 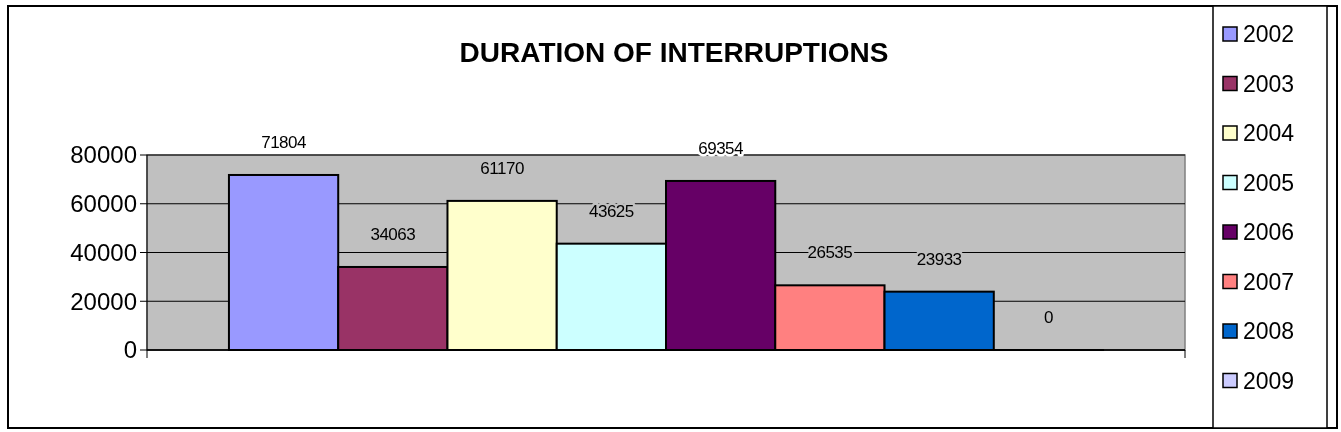 What do you see at coordinates (103, 252) in the screenshot?
I see `y-tick-label: 40000` at bounding box center [103, 252].